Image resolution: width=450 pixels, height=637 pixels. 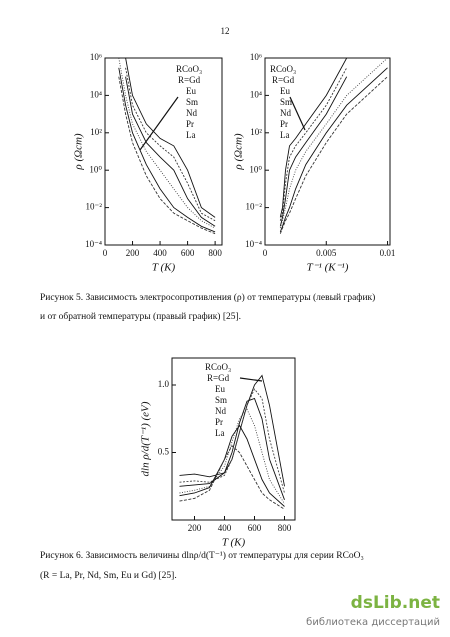 I want to click on y-axis-label: dln ρ/d(T⁻¹) (eV), so click(x=146, y=438).